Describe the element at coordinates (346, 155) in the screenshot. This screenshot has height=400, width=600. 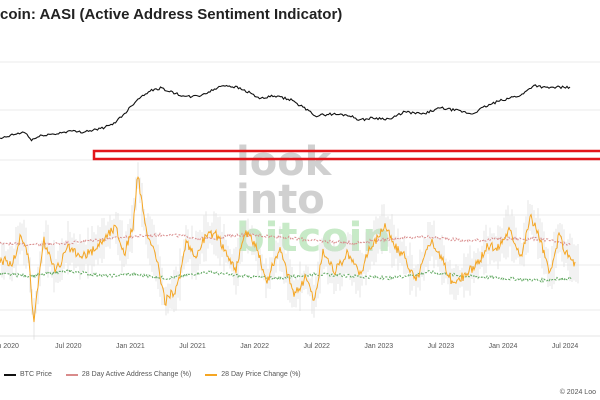
I see `highlight-box` at that location.